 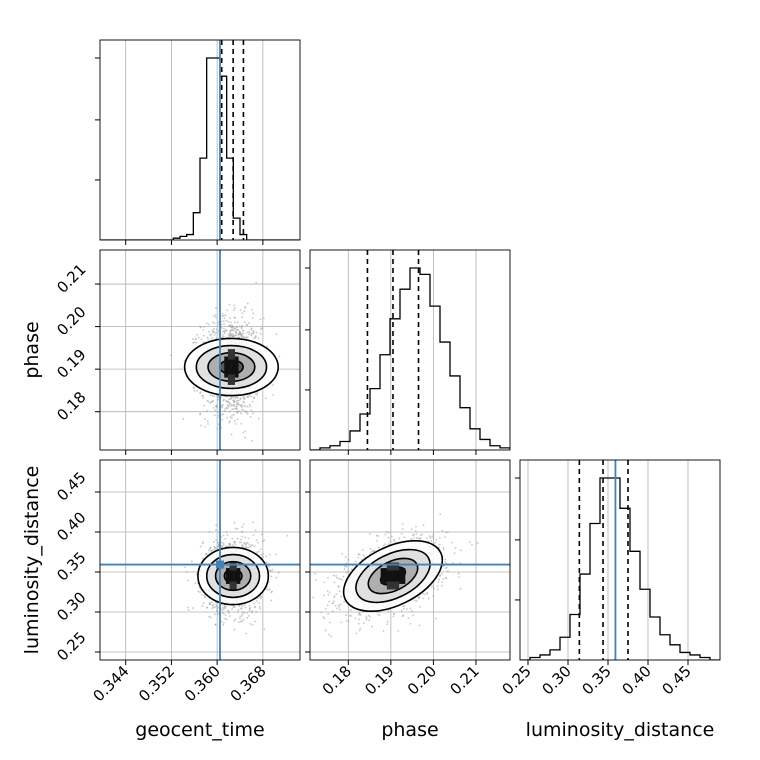 I want to click on y-tick-label: 0.40, so click(x=71, y=526).